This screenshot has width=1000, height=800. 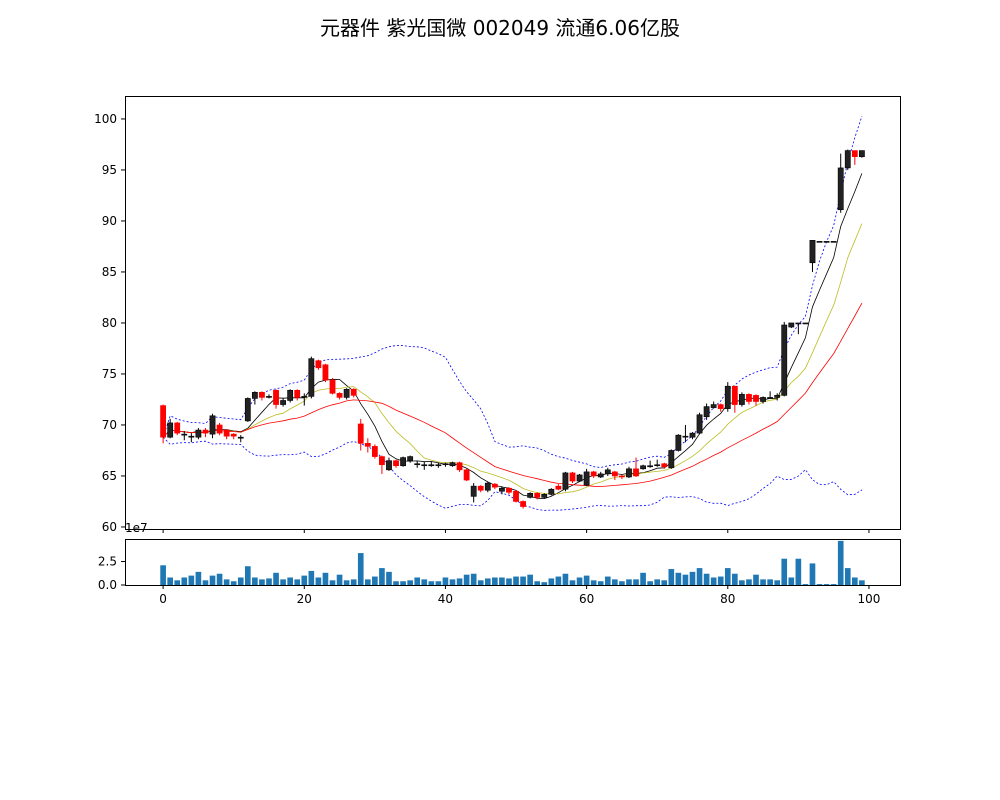 What do you see at coordinates (109, 272) in the screenshot?
I see `y-tick-label: 85` at bounding box center [109, 272].